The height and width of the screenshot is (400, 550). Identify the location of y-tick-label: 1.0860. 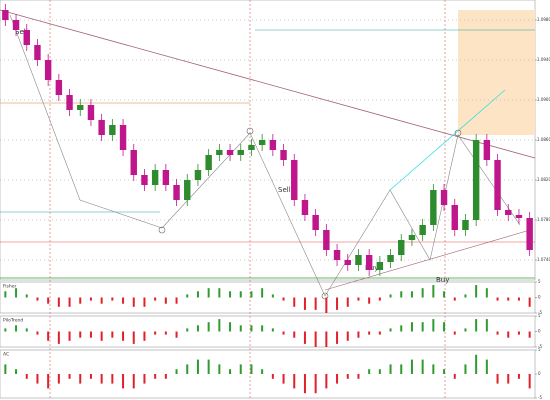
(543, 139).